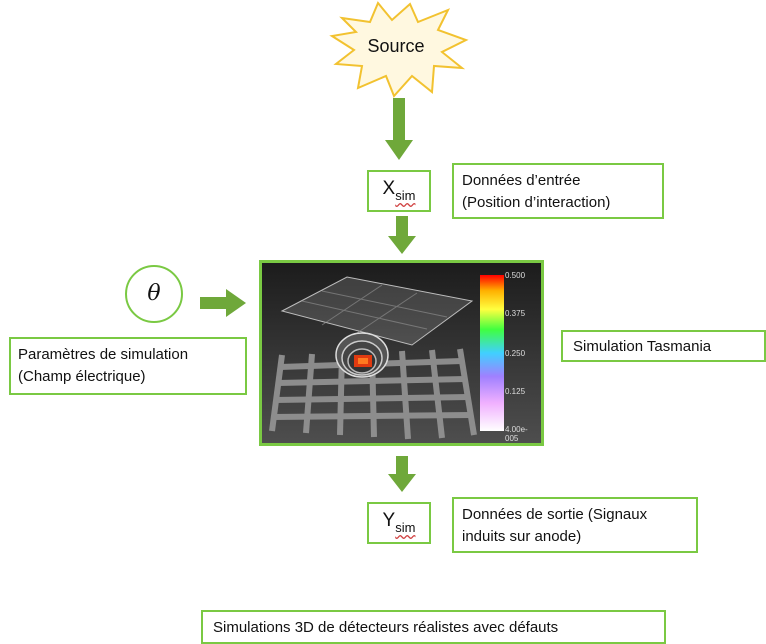  What do you see at coordinates (396, 46) in the screenshot?
I see `source-label: Source` at bounding box center [396, 46].